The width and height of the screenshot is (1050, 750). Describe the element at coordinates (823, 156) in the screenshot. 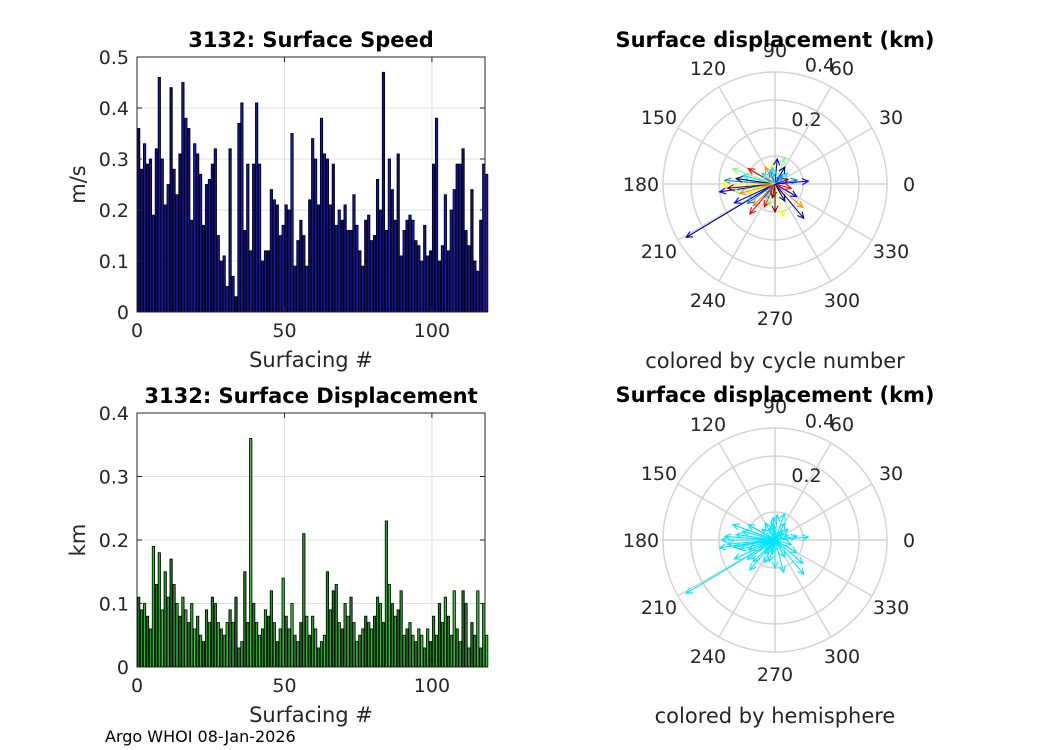

I see `polar-spoke` at that location.